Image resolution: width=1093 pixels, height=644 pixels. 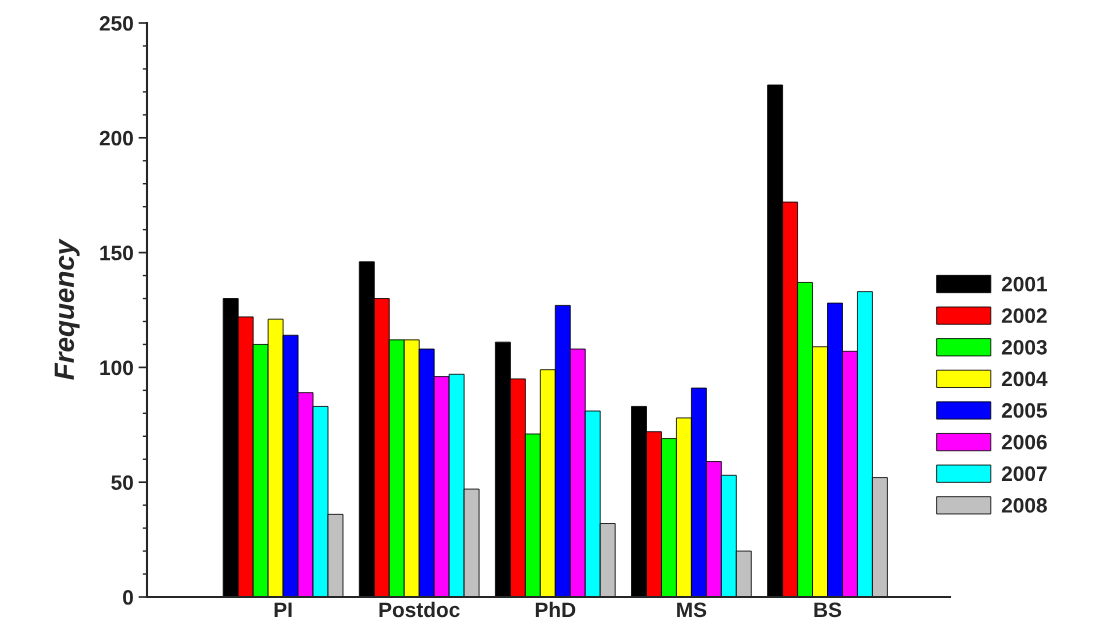 What do you see at coordinates (67, 309) in the screenshot?
I see `y-axis-title: Frequency` at bounding box center [67, 309].